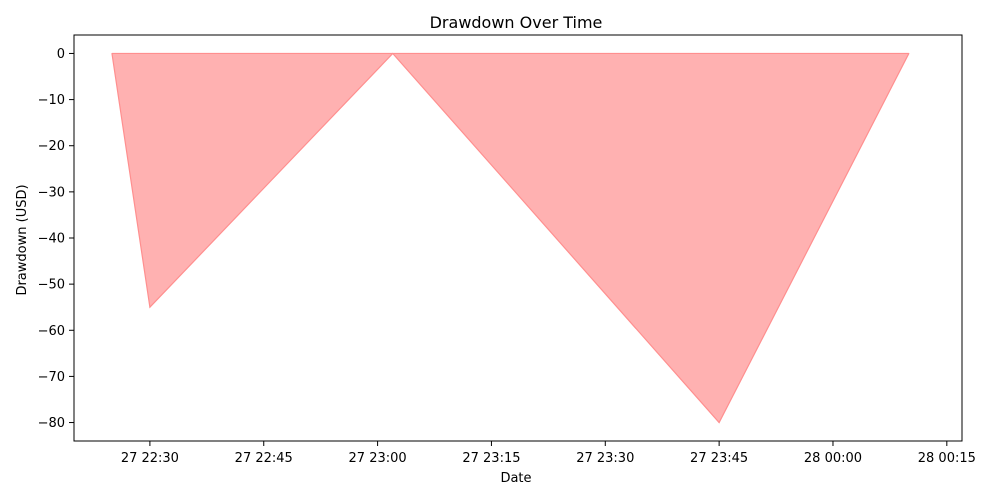 The height and width of the screenshot is (500, 1000). What do you see at coordinates (605, 458) in the screenshot?
I see `x-tick-label: 27 23:30` at bounding box center [605, 458].